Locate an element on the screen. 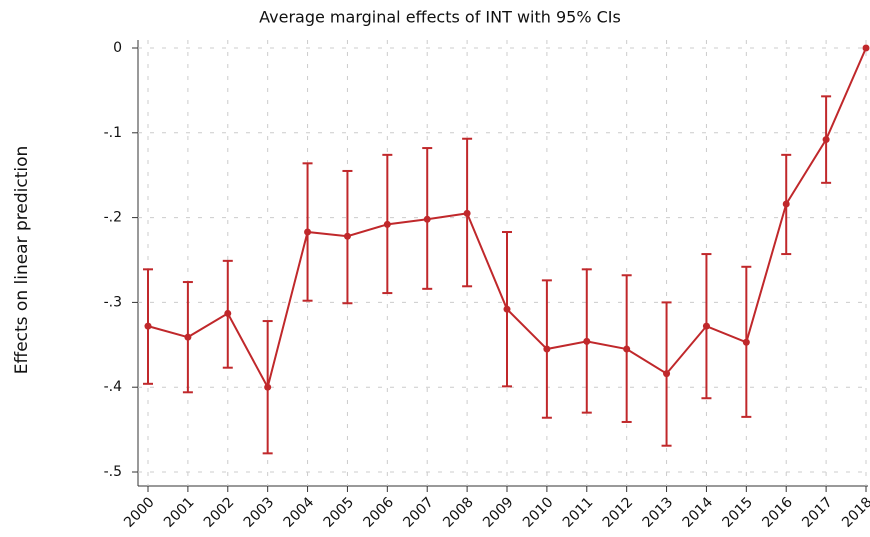 This screenshot has height=537, width=870. y-tick-label: 0 is located at coordinates (117, 48).